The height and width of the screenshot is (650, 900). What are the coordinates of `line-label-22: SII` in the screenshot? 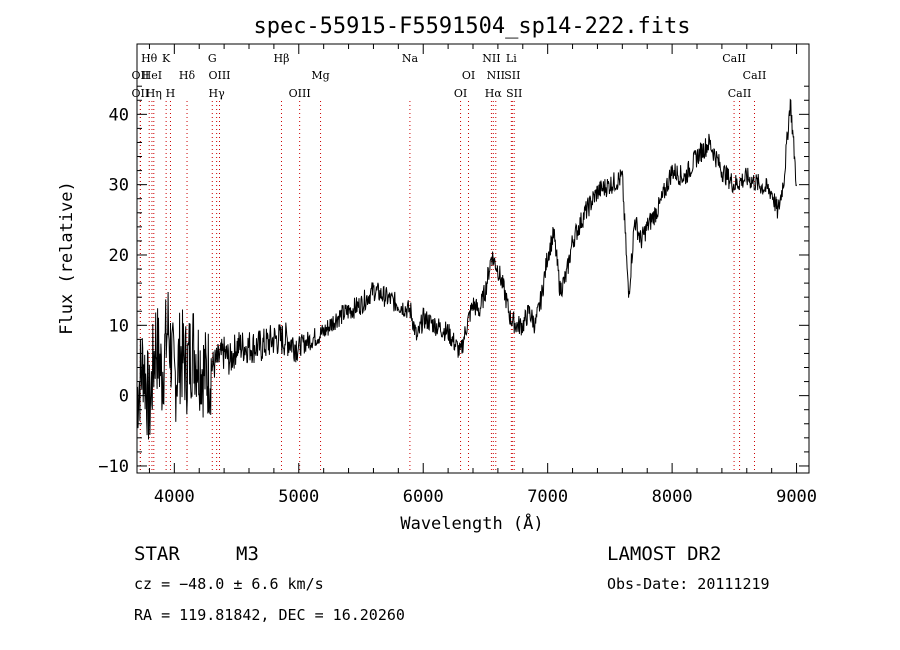 It's located at (514, 93).